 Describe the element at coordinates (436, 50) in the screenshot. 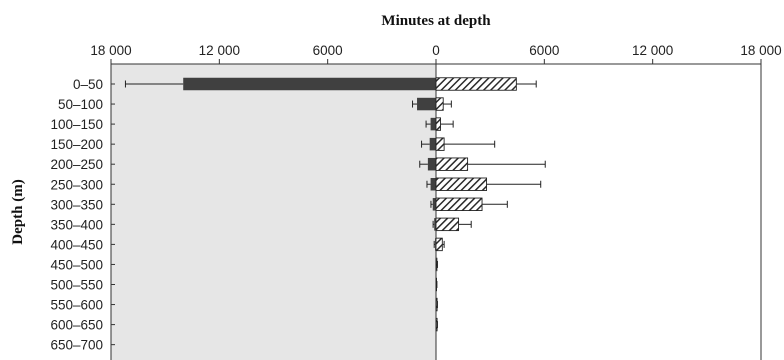

I see `x-tick-label: 0` at that location.